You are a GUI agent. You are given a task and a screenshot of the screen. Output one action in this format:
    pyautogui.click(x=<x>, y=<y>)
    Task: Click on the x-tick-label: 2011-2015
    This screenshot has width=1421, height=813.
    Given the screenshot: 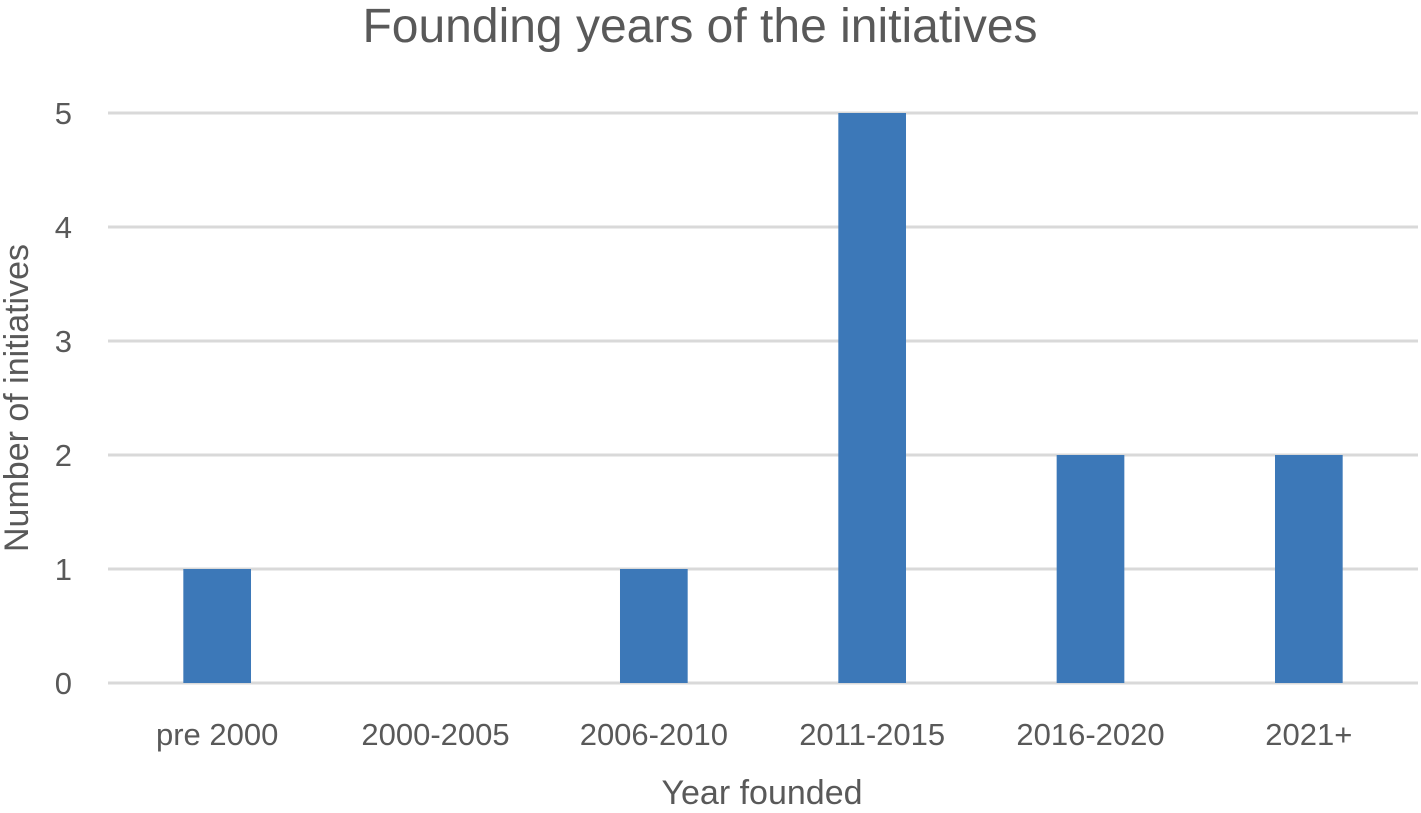 What is the action you would take?
    pyautogui.click(x=872, y=734)
    